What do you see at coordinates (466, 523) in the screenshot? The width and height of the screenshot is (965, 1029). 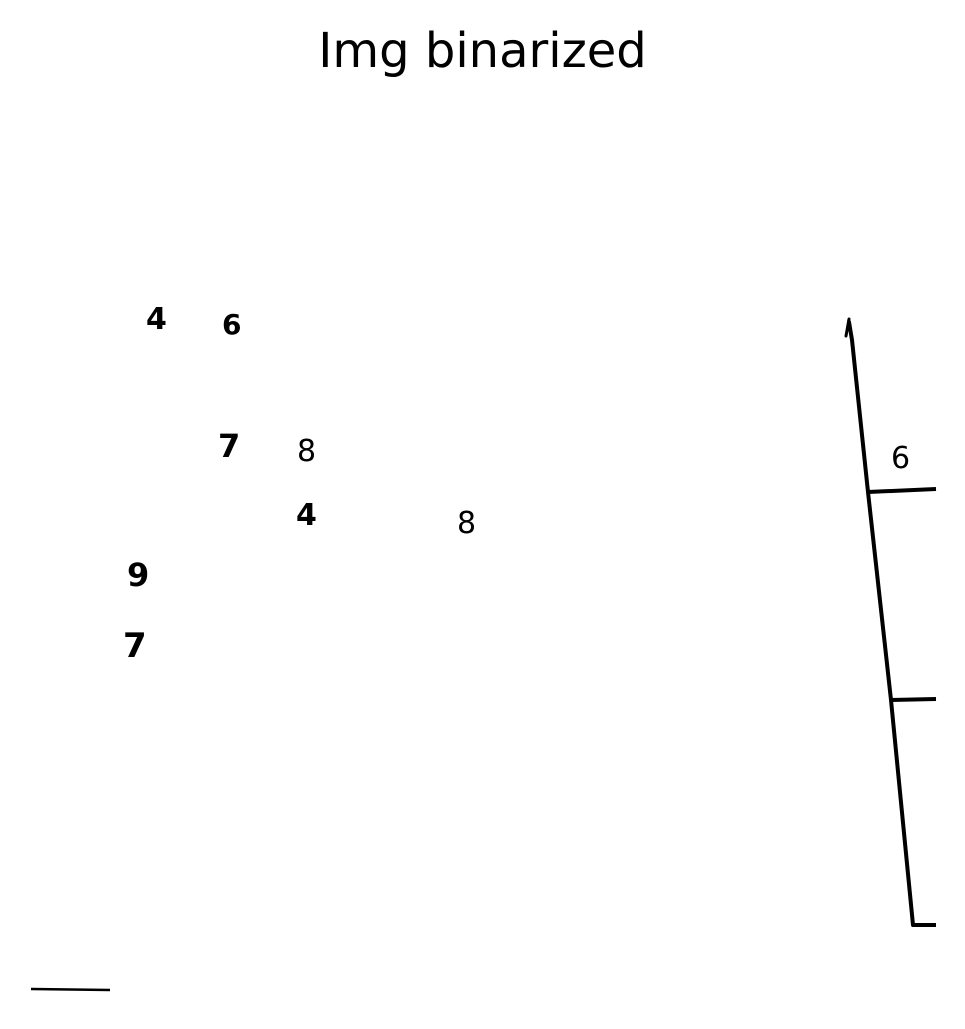 I see `digit-8-b: 8` at bounding box center [466, 523].